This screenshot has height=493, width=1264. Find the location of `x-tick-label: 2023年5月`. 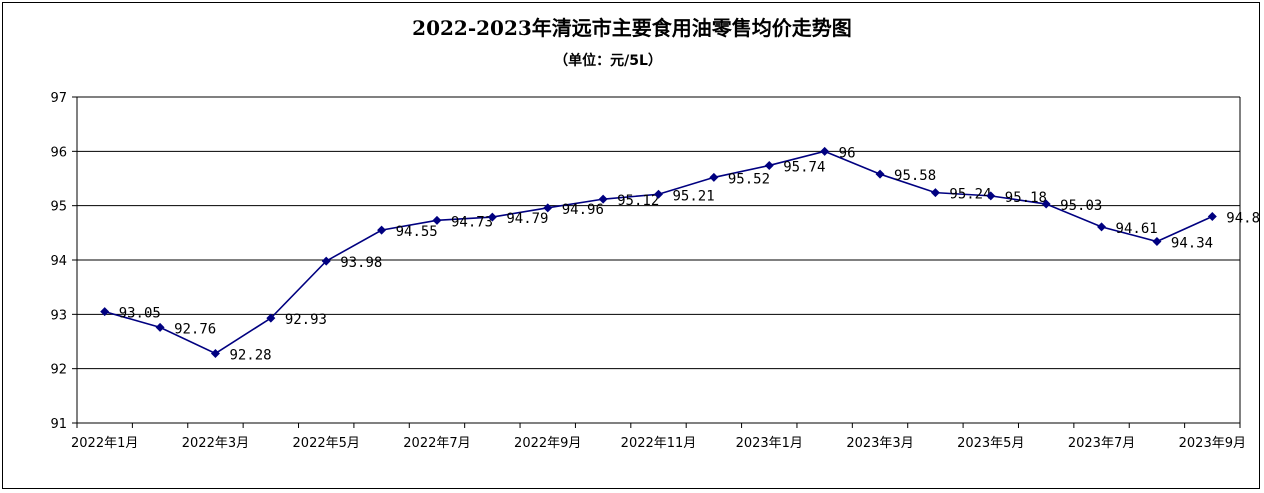

x-tick-label: 2023年5月 is located at coordinates (990, 443).